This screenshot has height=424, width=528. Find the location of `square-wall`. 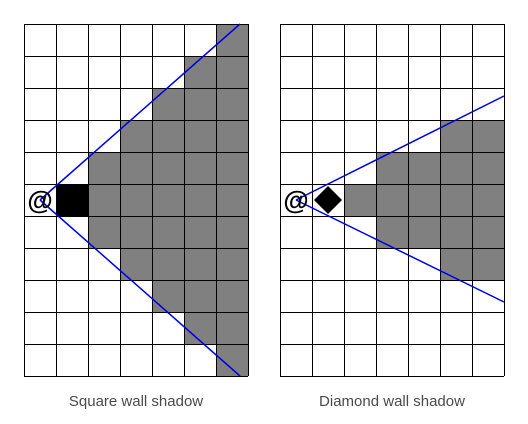

square-wall is located at coordinates (72, 200).